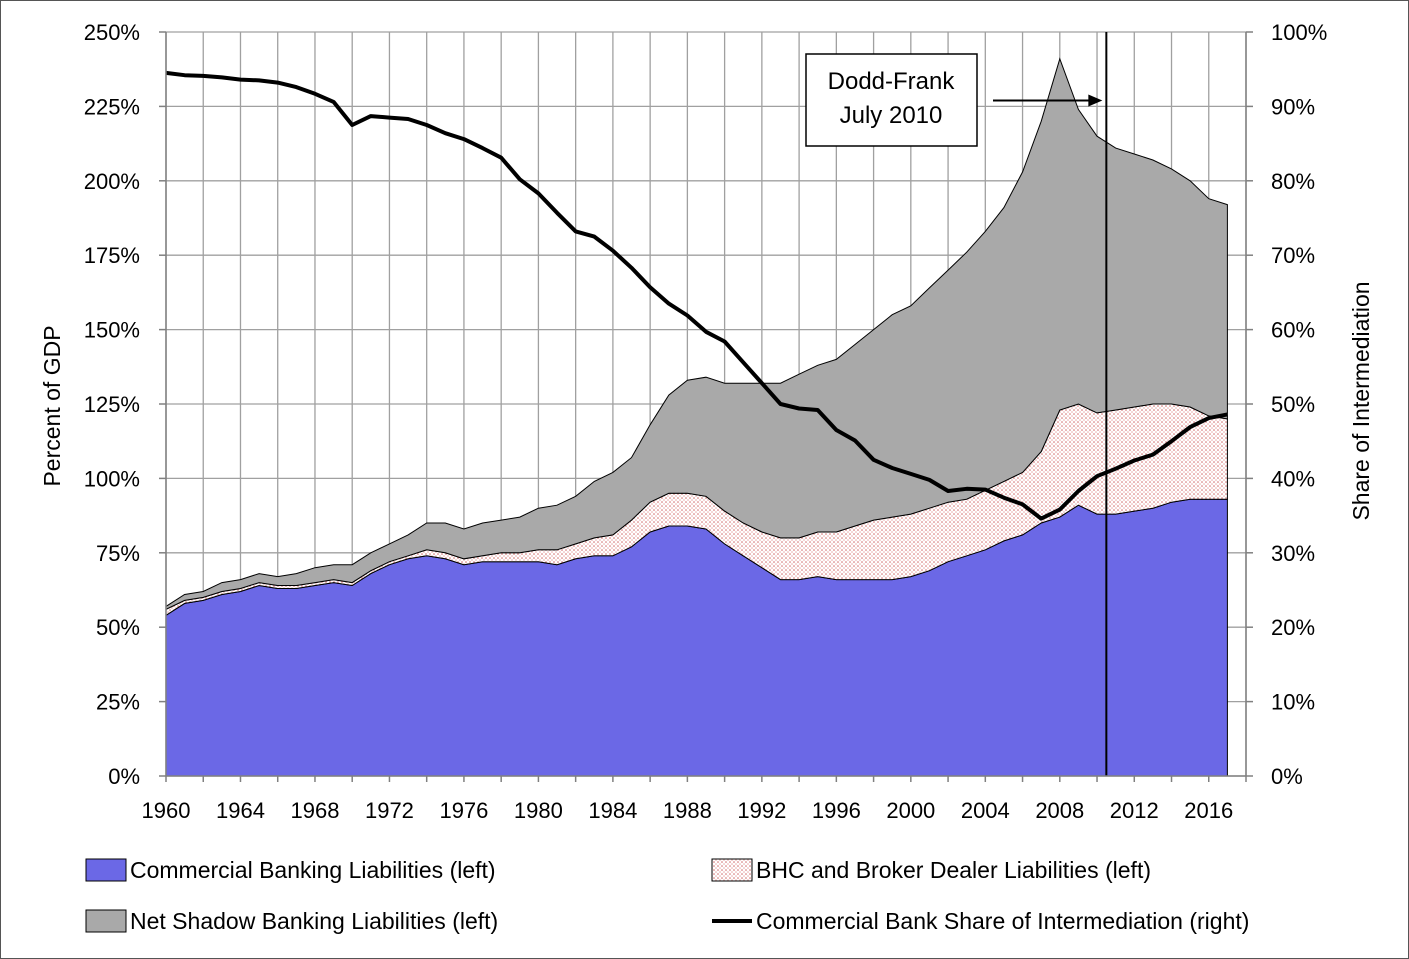 Image resolution: width=1409 pixels, height=959 pixels. I want to click on left-tick-label: 100%, so click(112, 478).